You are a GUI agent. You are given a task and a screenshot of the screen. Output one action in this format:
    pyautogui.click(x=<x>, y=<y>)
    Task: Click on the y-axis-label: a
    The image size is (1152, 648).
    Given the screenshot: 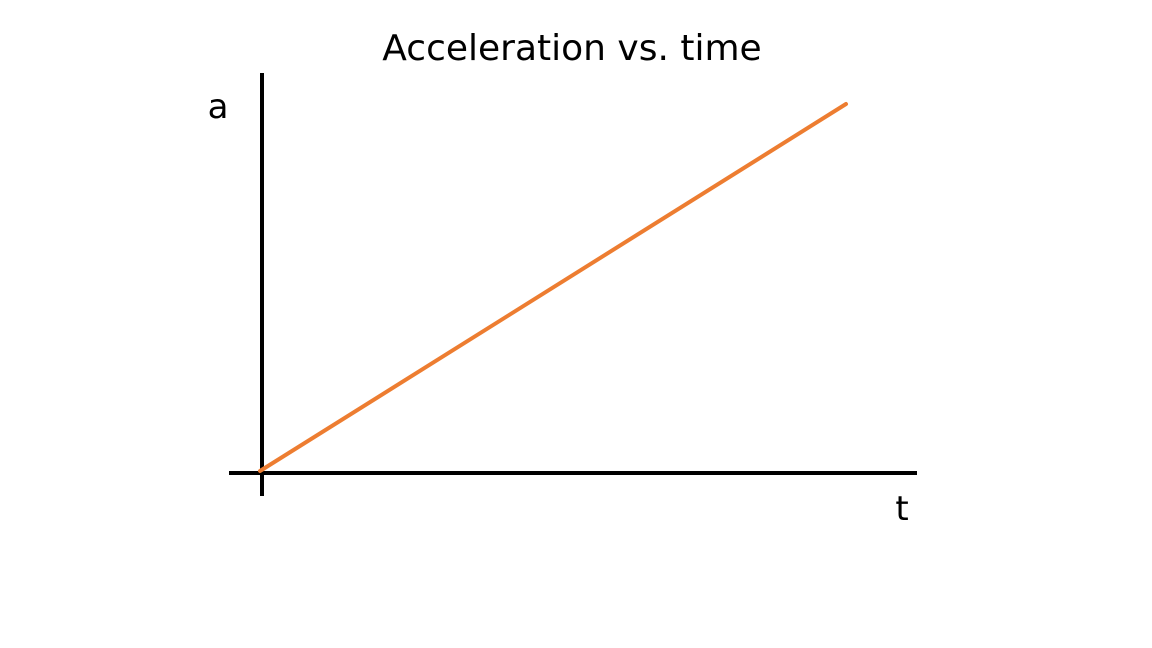 What is the action you would take?
    pyautogui.click(x=218, y=107)
    